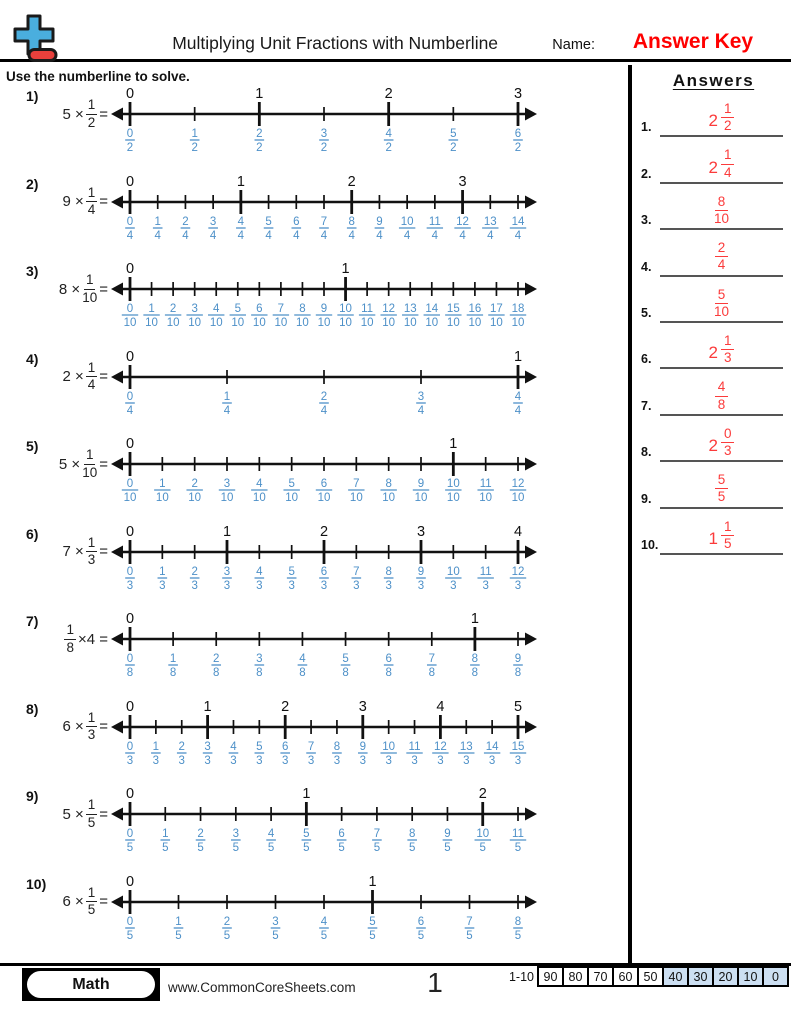  What do you see at coordinates (713, 164) in the screenshot?
I see `answer-row: 2. 2 1 4` at bounding box center [713, 164].